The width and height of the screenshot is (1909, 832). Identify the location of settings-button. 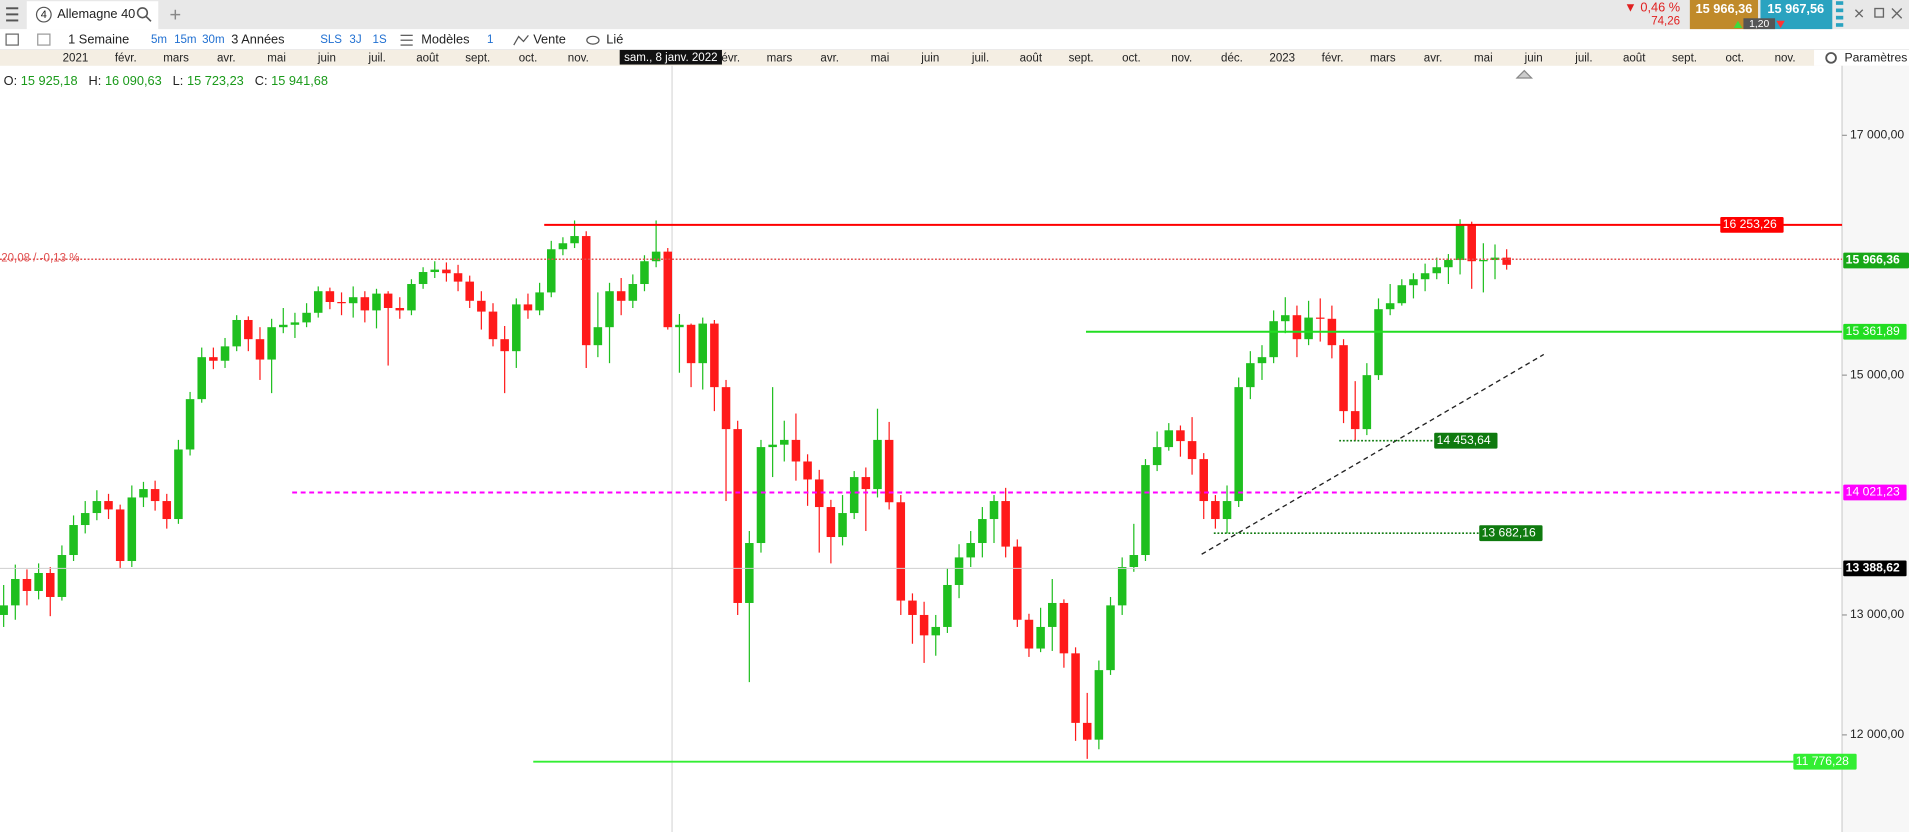
(1861, 57).